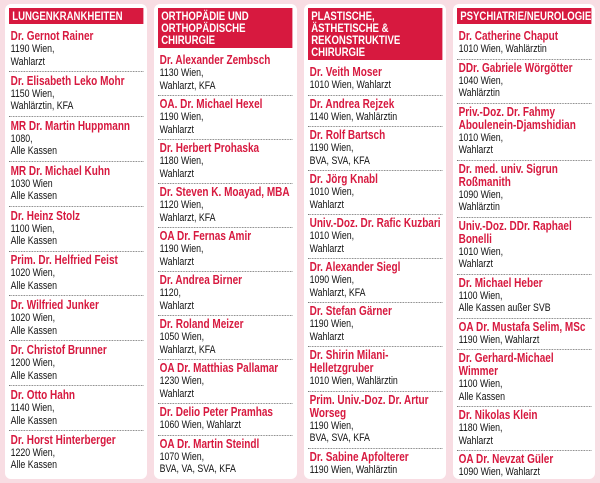  Describe the element at coordinates (347, 135) in the screenshot. I see `doctor-name: Dr. Rolf Bartsch` at that location.